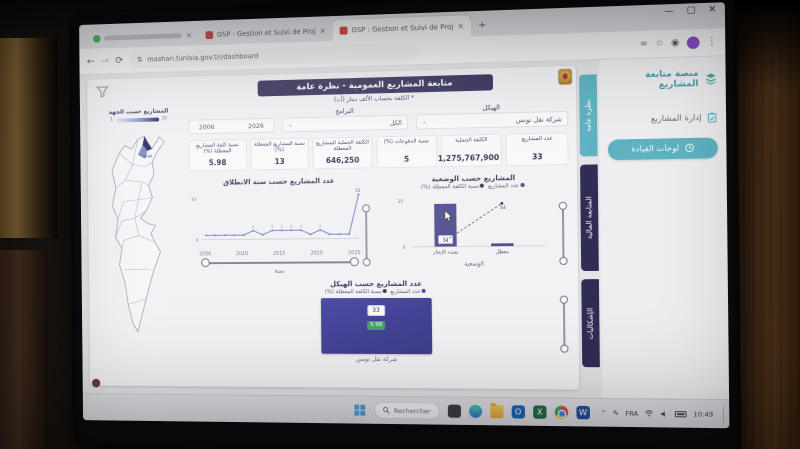 The image size is (800, 449). I want to click on tab-overview-active: نظرة عامة, so click(588, 115).